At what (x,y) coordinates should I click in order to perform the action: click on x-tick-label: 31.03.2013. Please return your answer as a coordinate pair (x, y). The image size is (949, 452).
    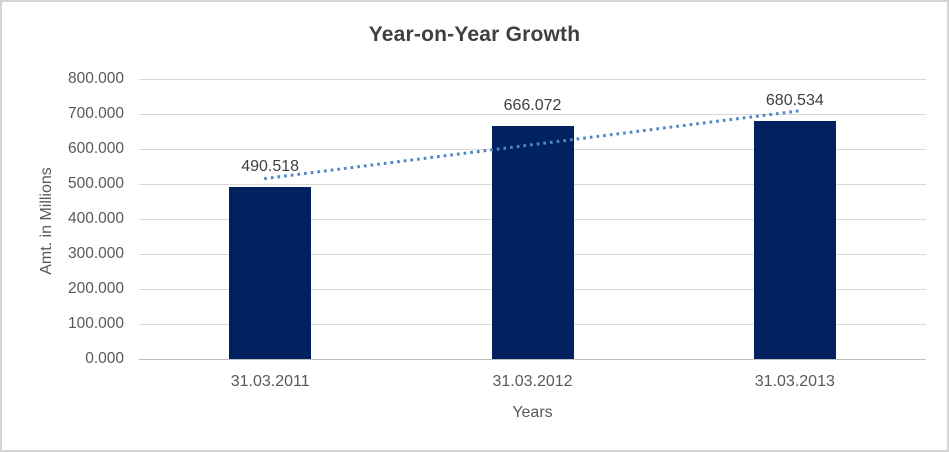
    Looking at the image, I should click on (794, 381).